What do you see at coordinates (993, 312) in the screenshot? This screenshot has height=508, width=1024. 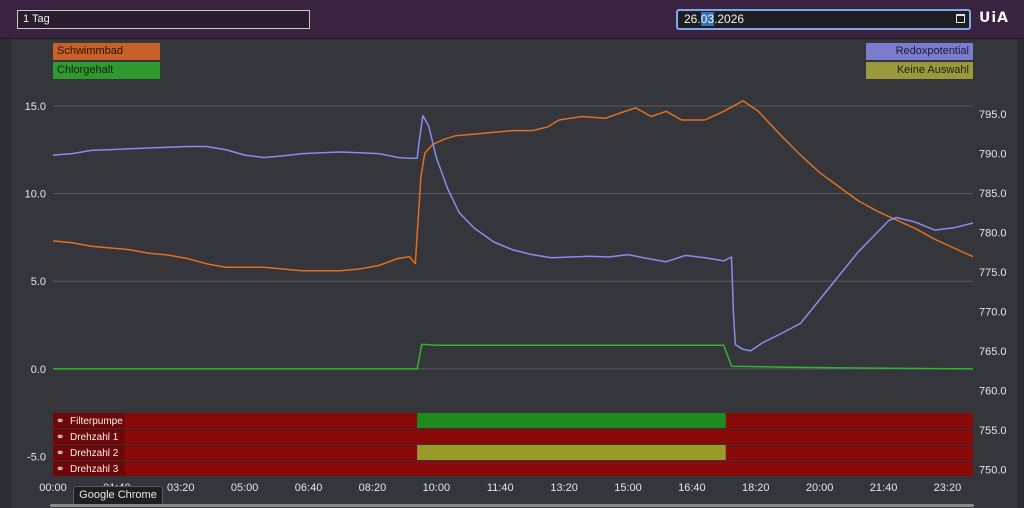 I see `y-right-tick-label: 770.0` at bounding box center [993, 312].